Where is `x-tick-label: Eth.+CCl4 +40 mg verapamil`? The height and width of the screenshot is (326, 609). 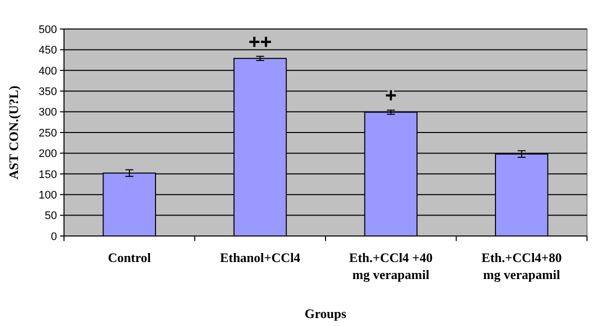 x-tick-label: Eth.+CCl4 +40 mg verapamil is located at coordinates (391, 266).